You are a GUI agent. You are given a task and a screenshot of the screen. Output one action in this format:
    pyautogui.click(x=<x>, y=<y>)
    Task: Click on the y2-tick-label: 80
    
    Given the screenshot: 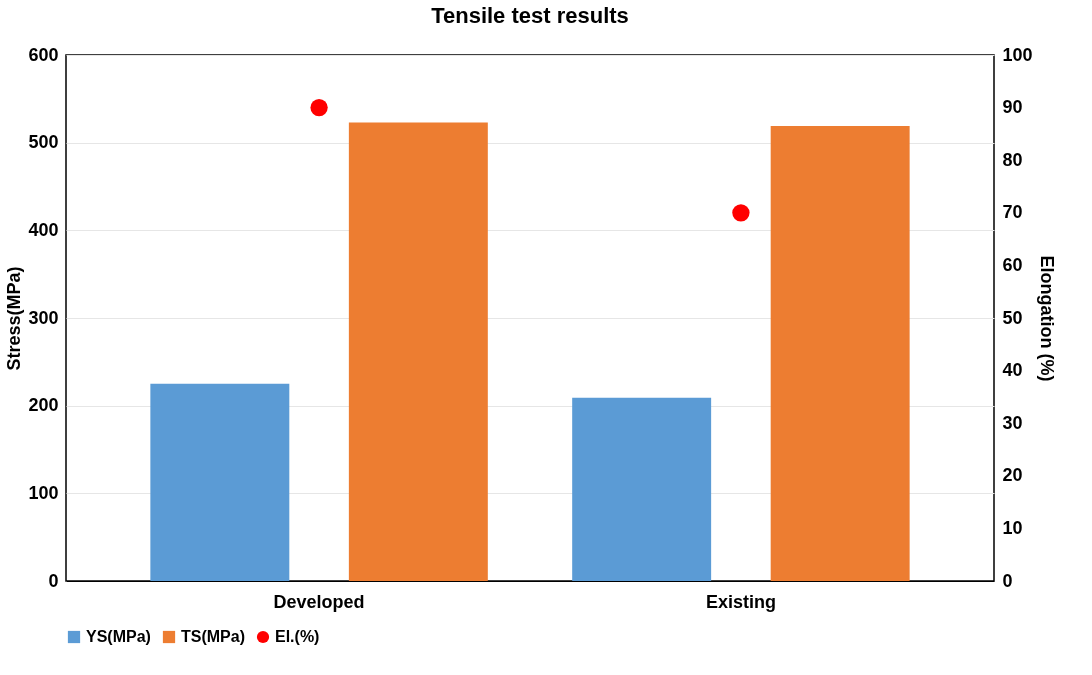 What is the action you would take?
    pyautogui.click(x=1012, y=159)
    